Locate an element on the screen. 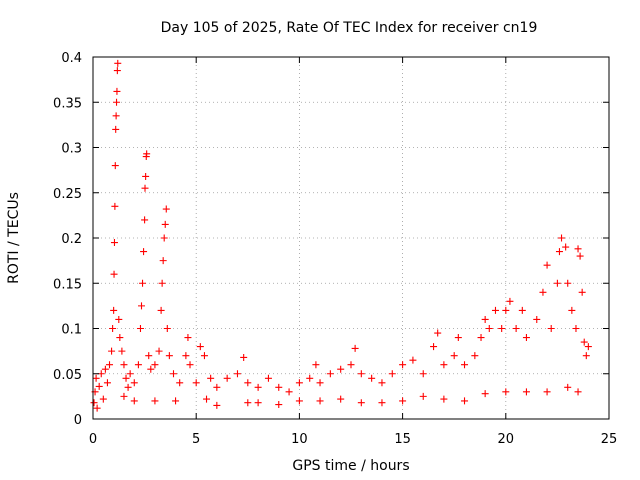 This screenshot has height=480, width=640. x-tick-label: 15 is located at coordinates (402, 439).